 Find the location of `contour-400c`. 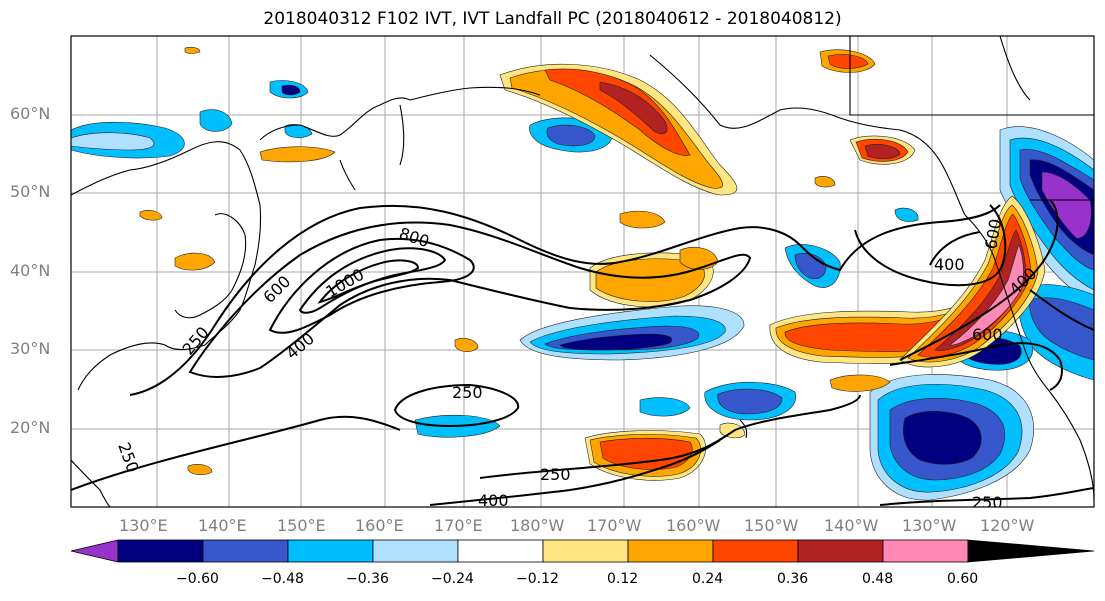

contour-400c is located at coordinates (930, 245).